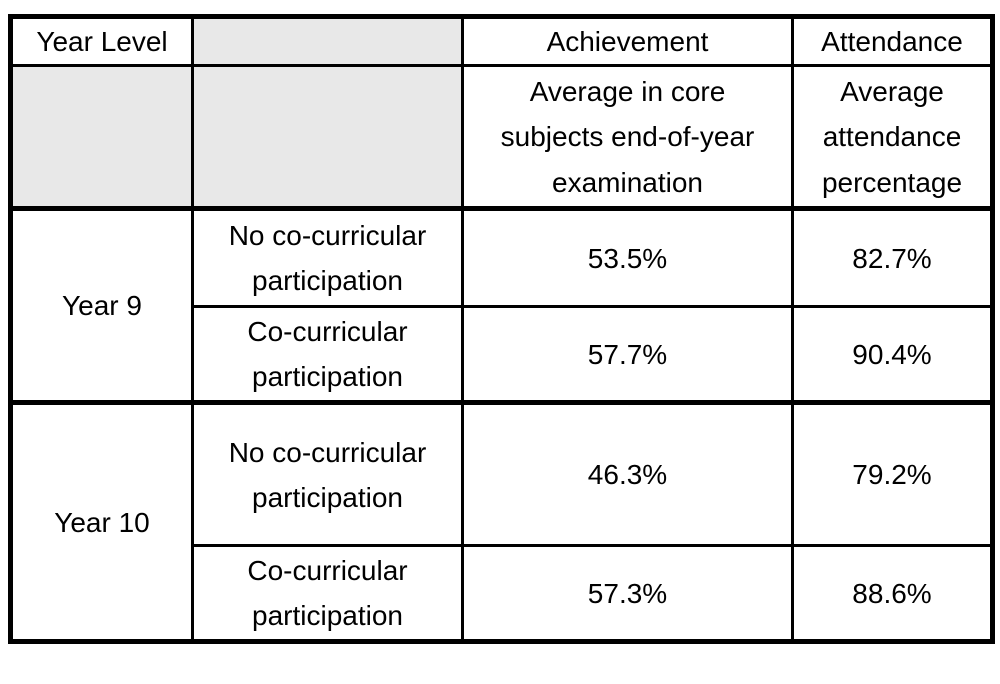 The image size is (1000, 684). What do you see at coordinates (101, 138) in the screenshot?
I see `header-empty-year-level` at bounding box center [101, 138].